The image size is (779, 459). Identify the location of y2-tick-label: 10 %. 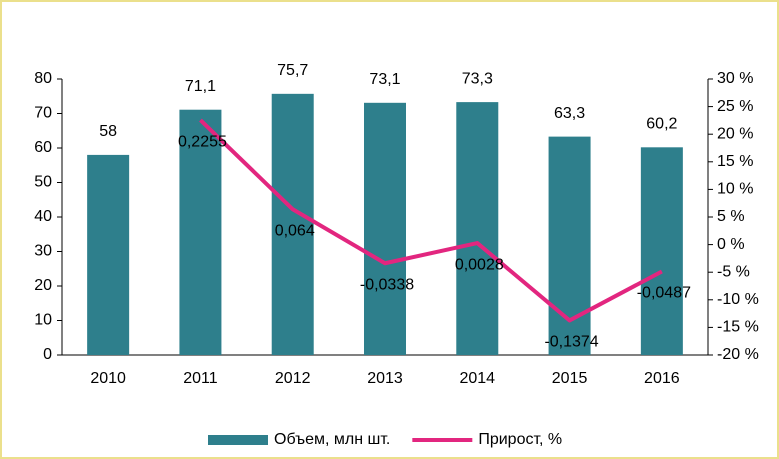
(735, 189).